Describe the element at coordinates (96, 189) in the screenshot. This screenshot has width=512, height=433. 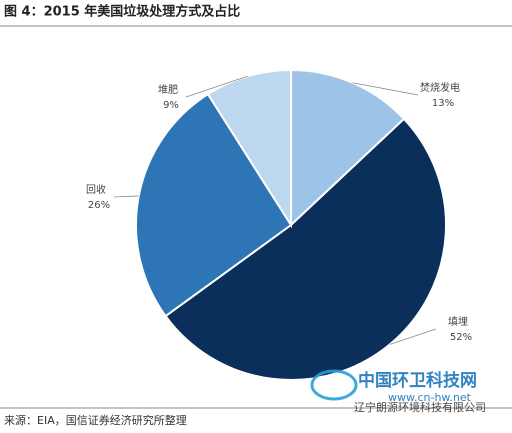
I see `category-label: 回收` at that location.